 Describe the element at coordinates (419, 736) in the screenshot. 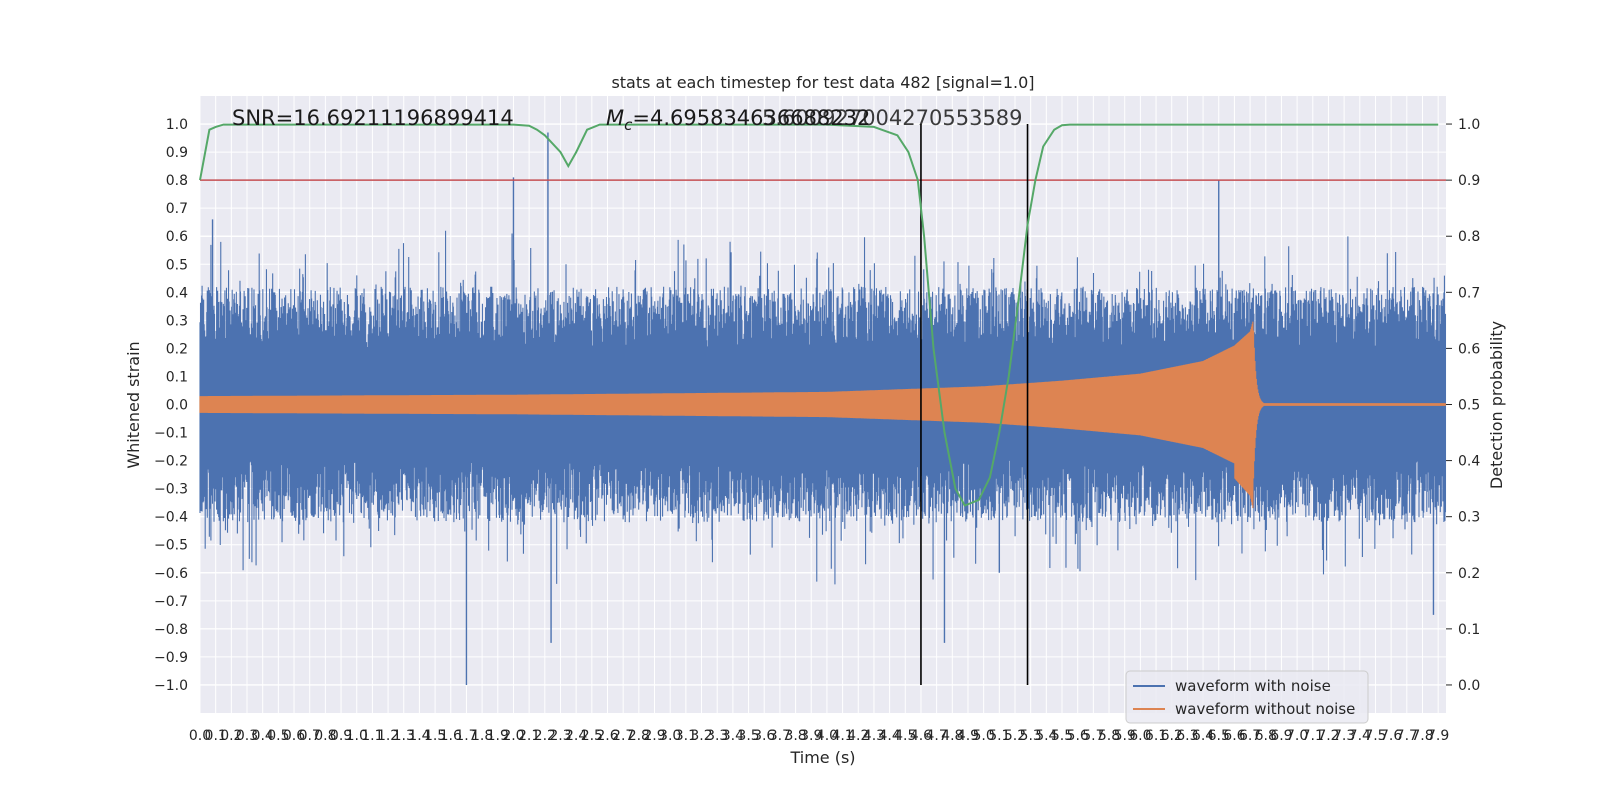

I see `x-tick-label: 1.4` at that location.